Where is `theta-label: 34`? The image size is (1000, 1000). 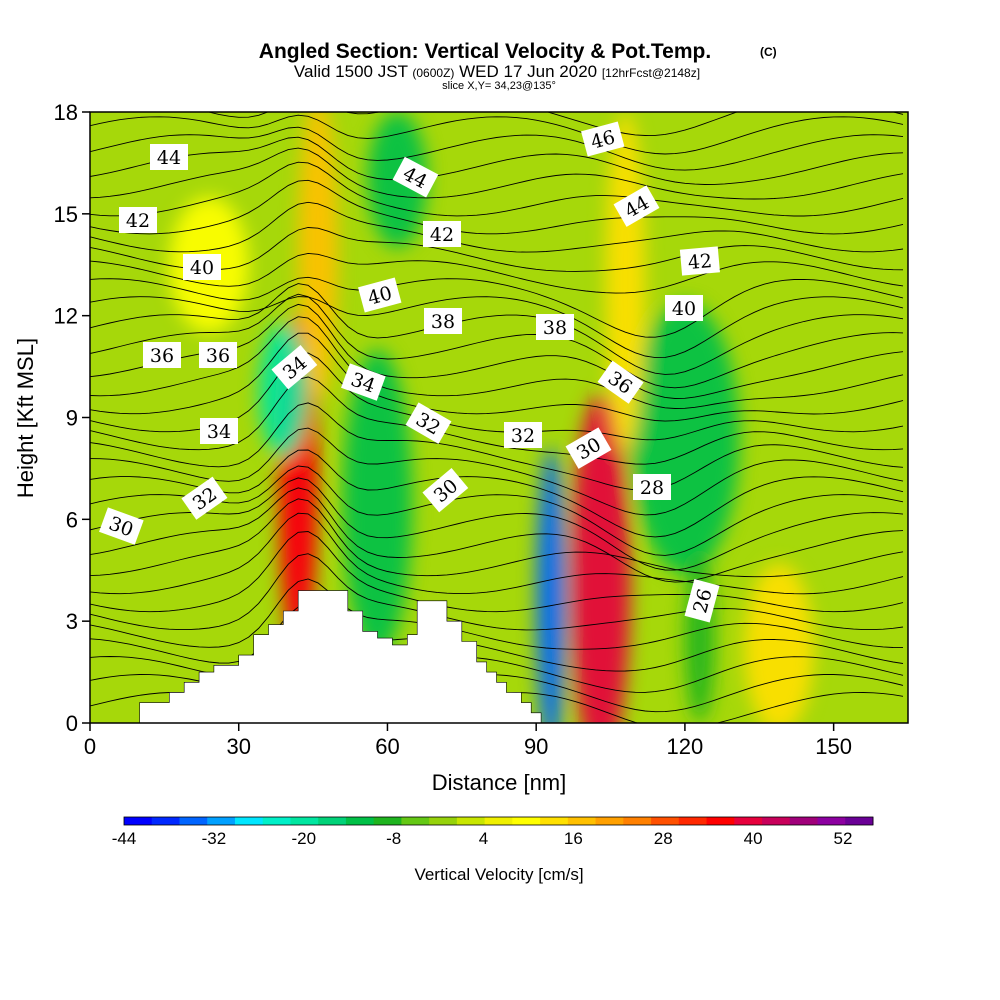
theta-label: 34 is located at coordinates (219, 431).